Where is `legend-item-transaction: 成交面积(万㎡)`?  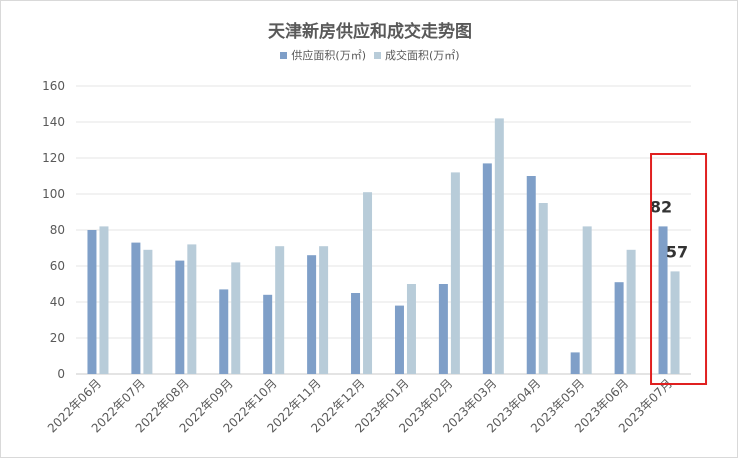 legend-item-transaction: 成交面积(万㎡) is located at coordinates (417, 55).